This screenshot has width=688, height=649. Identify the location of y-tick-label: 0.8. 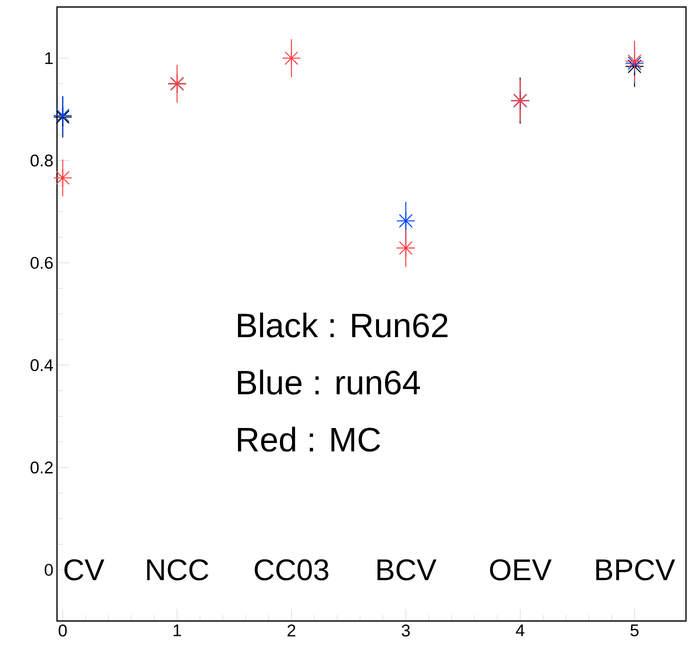
(41, 160).